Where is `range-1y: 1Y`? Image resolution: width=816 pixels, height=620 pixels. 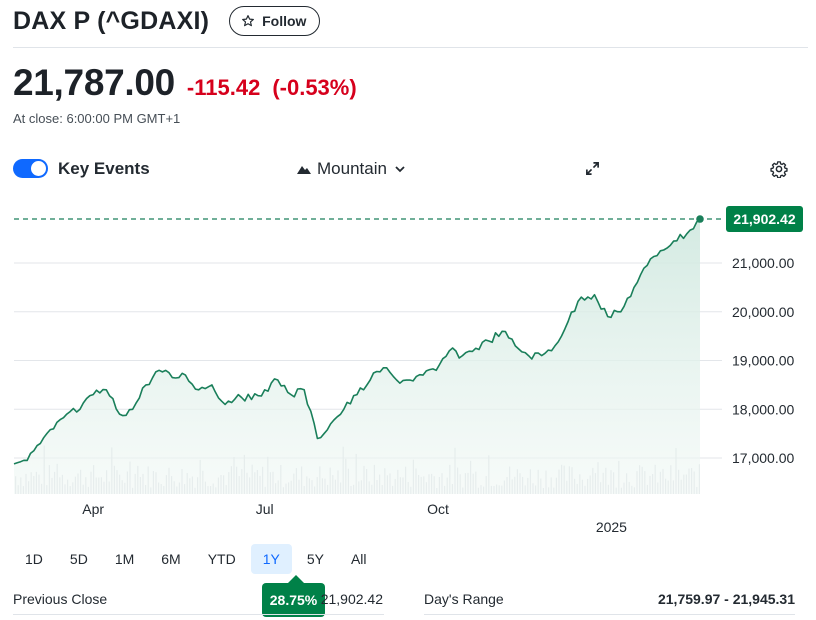 range-1y: 1Y is located at coordinates (271, 559).